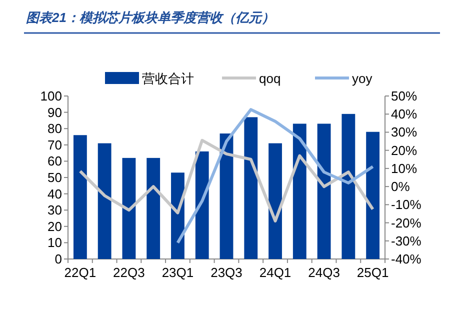  Describe the element at coordinates (372, 272) in the screenshot. I see `x-tick-label: 25Q1` at that location.